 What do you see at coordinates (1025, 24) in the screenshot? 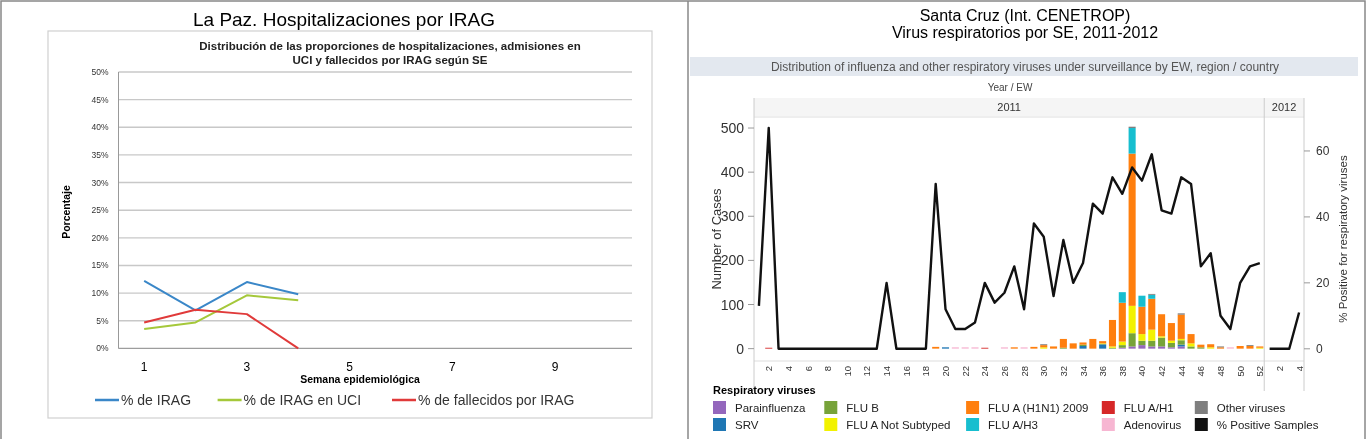
I see `chart-title: Santa Cruz (Int. CENETROP) Virus respiratorios por SE, 2011-2012` at bounding box center [1025, 24].